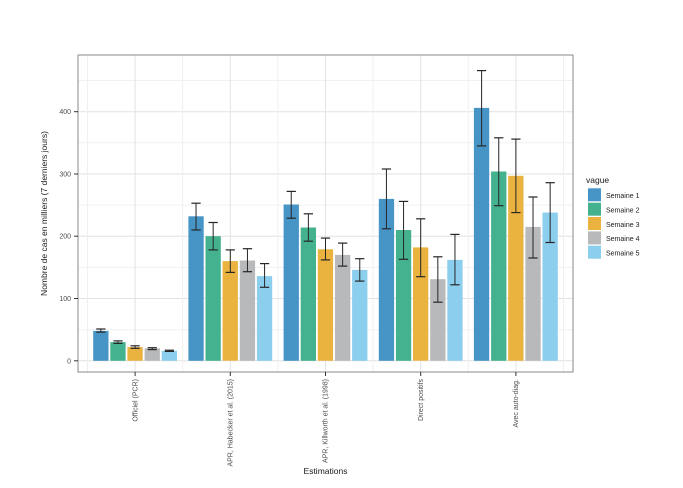 Image resolution: width=683 pixels, height=488 pixels. Describe the element at coordinates (326, 471) in the screenshot. I see `x-axis-title: Estimations` at that location.